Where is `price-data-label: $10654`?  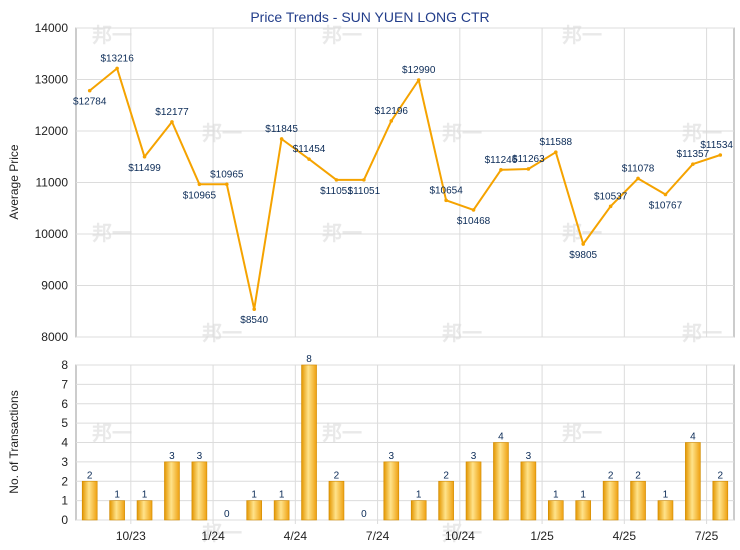
price-data-label: $10654 is located at coordinates (446, 190).